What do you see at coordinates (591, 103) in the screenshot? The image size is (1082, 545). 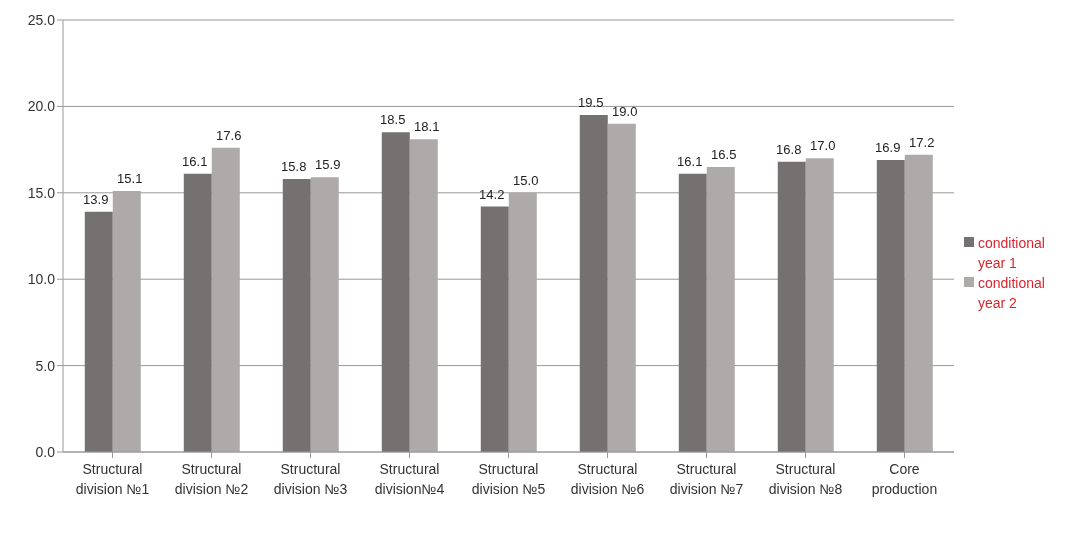 I see `data-label: 19.5` at bounding box center [591, 103].